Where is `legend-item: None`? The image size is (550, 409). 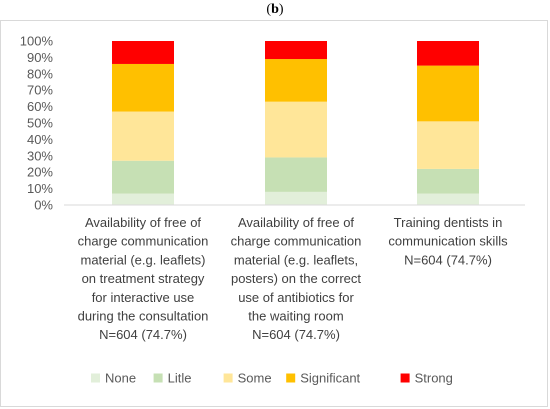
legend-item: None is located at coordinates (113, 378).